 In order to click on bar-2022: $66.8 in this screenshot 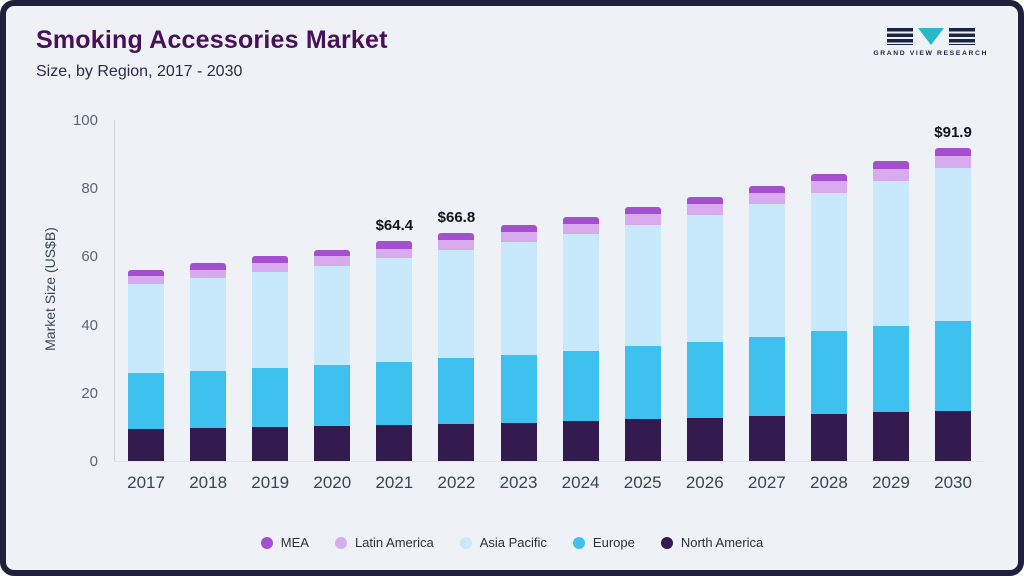, I will do `click(456, 335)`.